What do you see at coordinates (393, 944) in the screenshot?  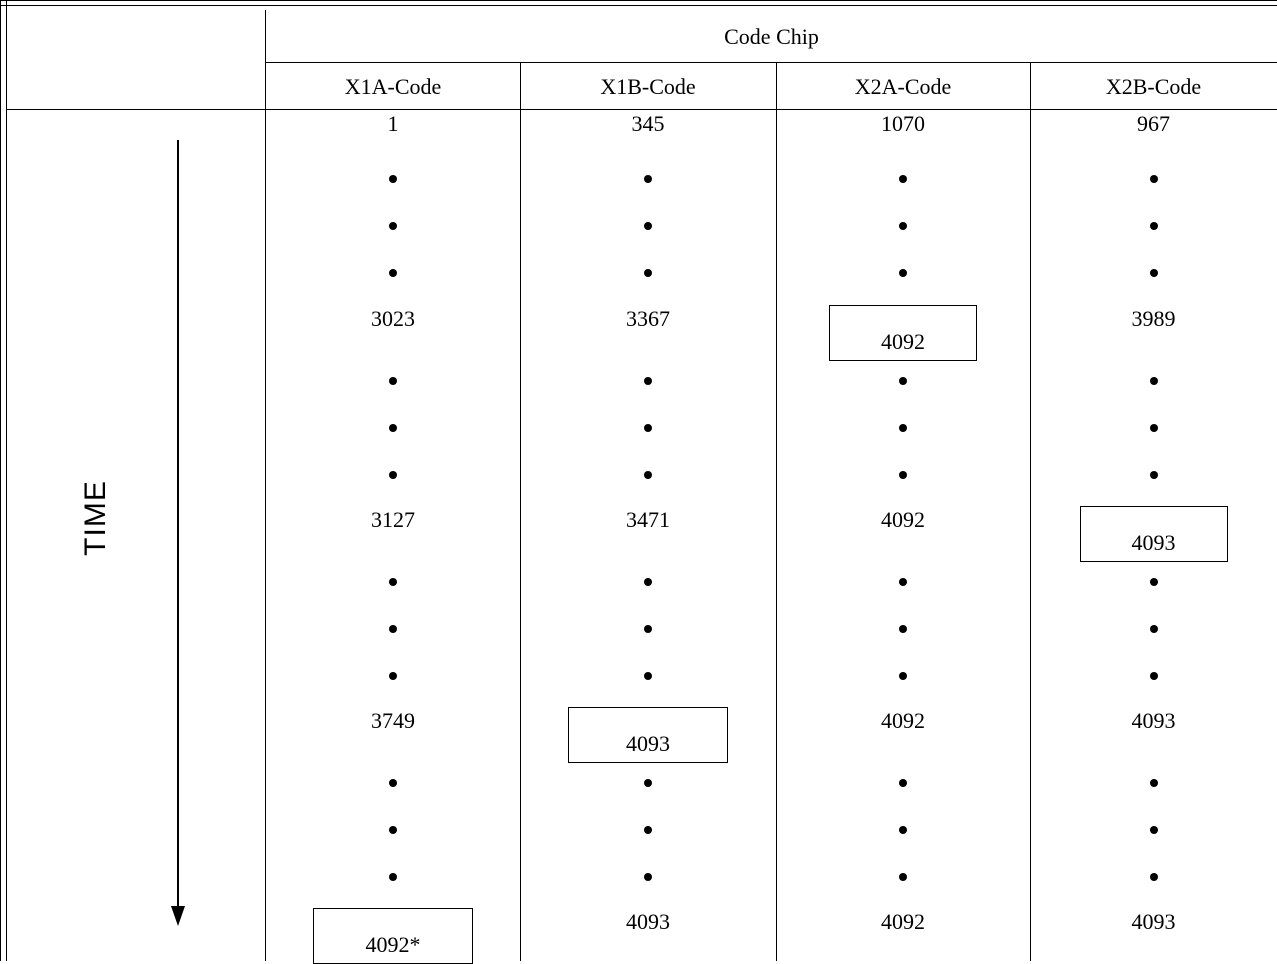 I see `cell-value: 4092*` at bounding box center [393, 944].